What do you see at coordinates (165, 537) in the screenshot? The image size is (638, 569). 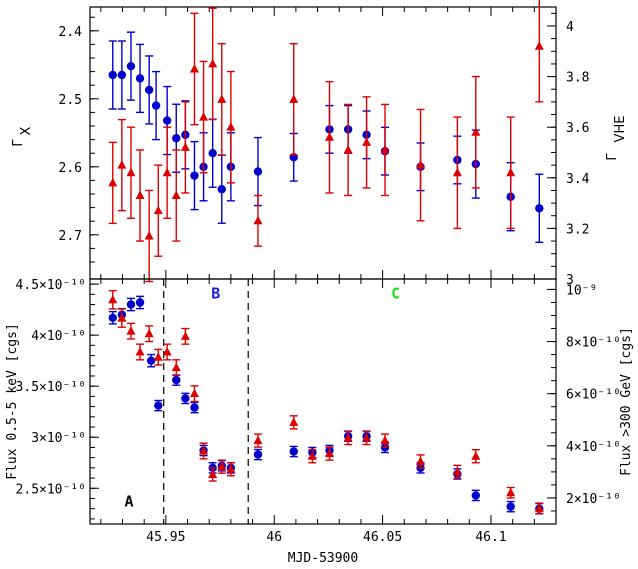 I see `x-tick-label: 45.95` at bounding box center [165, 537].